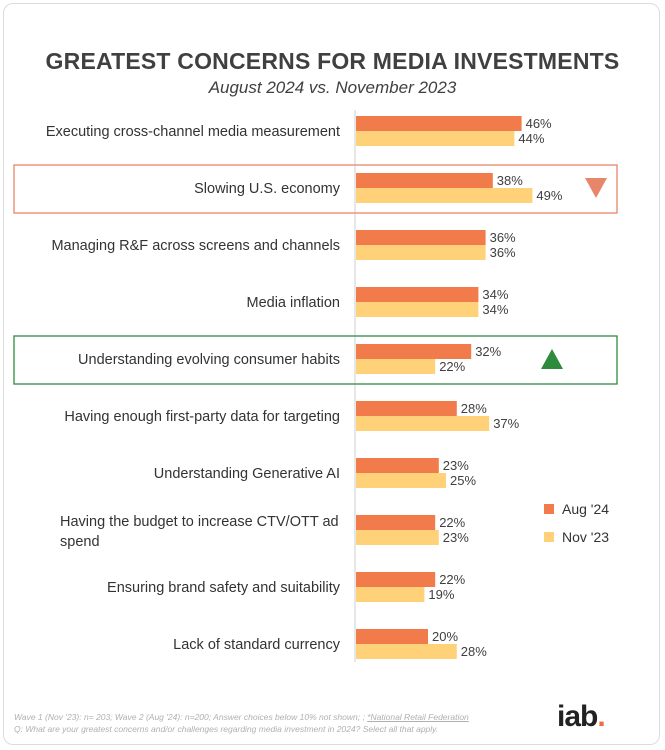  What do you see at coordinates (488, 351) in the screenshot?
I see `data-label: 32%` at bounding box center [488, 351].